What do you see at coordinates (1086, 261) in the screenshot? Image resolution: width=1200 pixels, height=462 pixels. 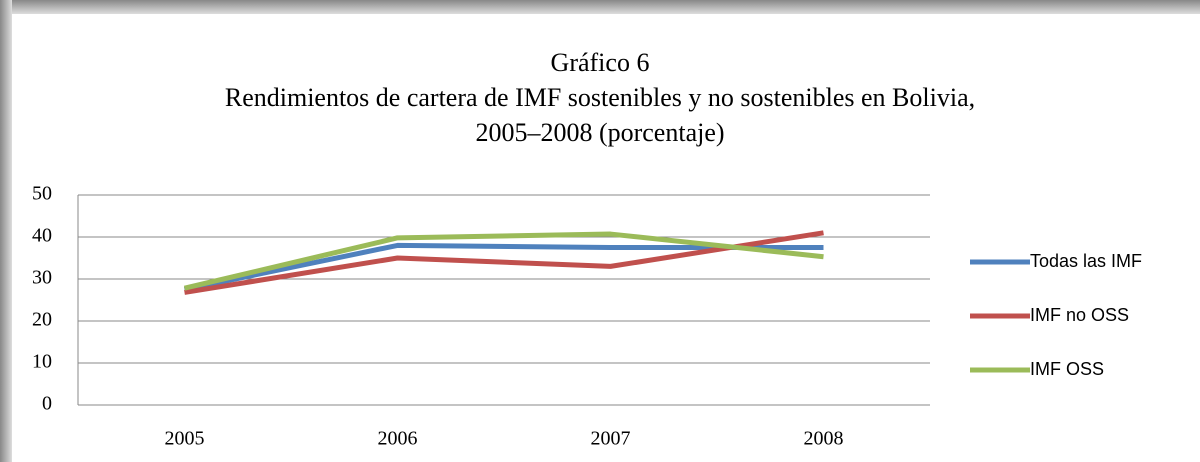 I see `legend-label: Todas las IMF` at bounding box center [1086, 261].